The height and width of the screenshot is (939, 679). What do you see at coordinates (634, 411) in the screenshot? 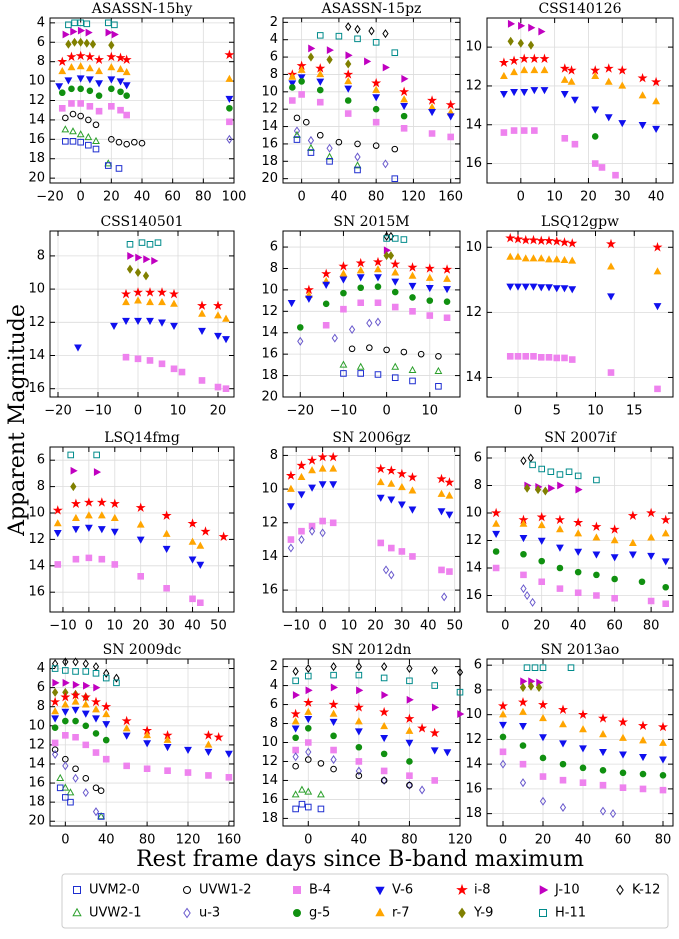
I see `x-tick-label: 15` at bounding box center [634, 411].